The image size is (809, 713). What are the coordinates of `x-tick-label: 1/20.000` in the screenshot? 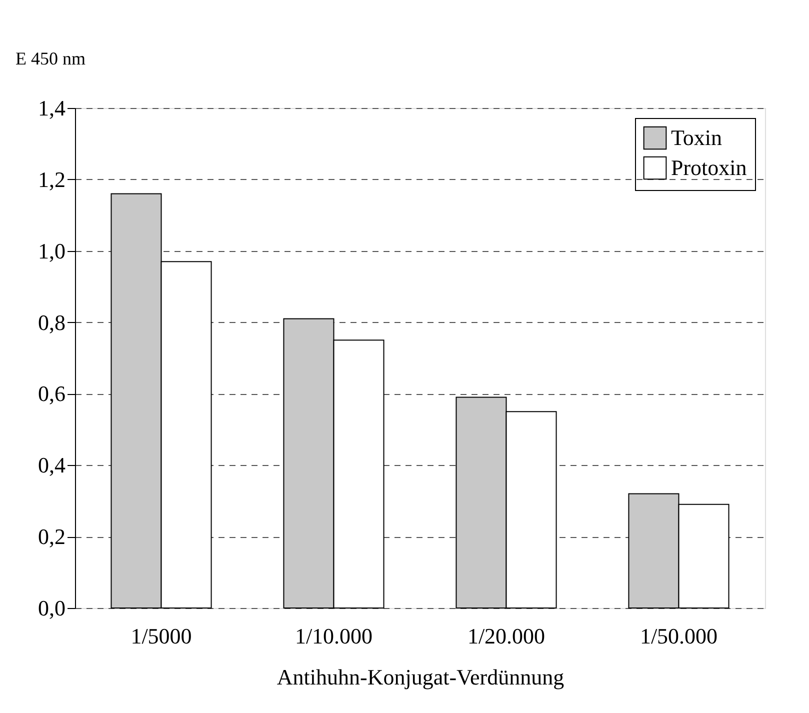 It's located at (506, 636).